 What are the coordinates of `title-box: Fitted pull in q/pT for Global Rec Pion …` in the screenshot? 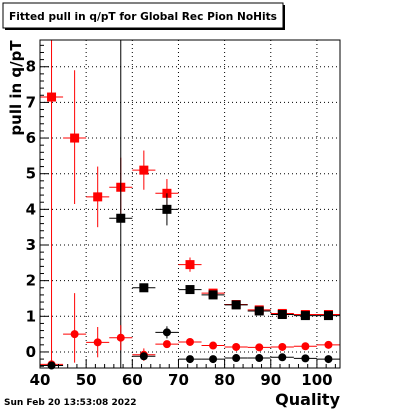 It's located at (143, 16).